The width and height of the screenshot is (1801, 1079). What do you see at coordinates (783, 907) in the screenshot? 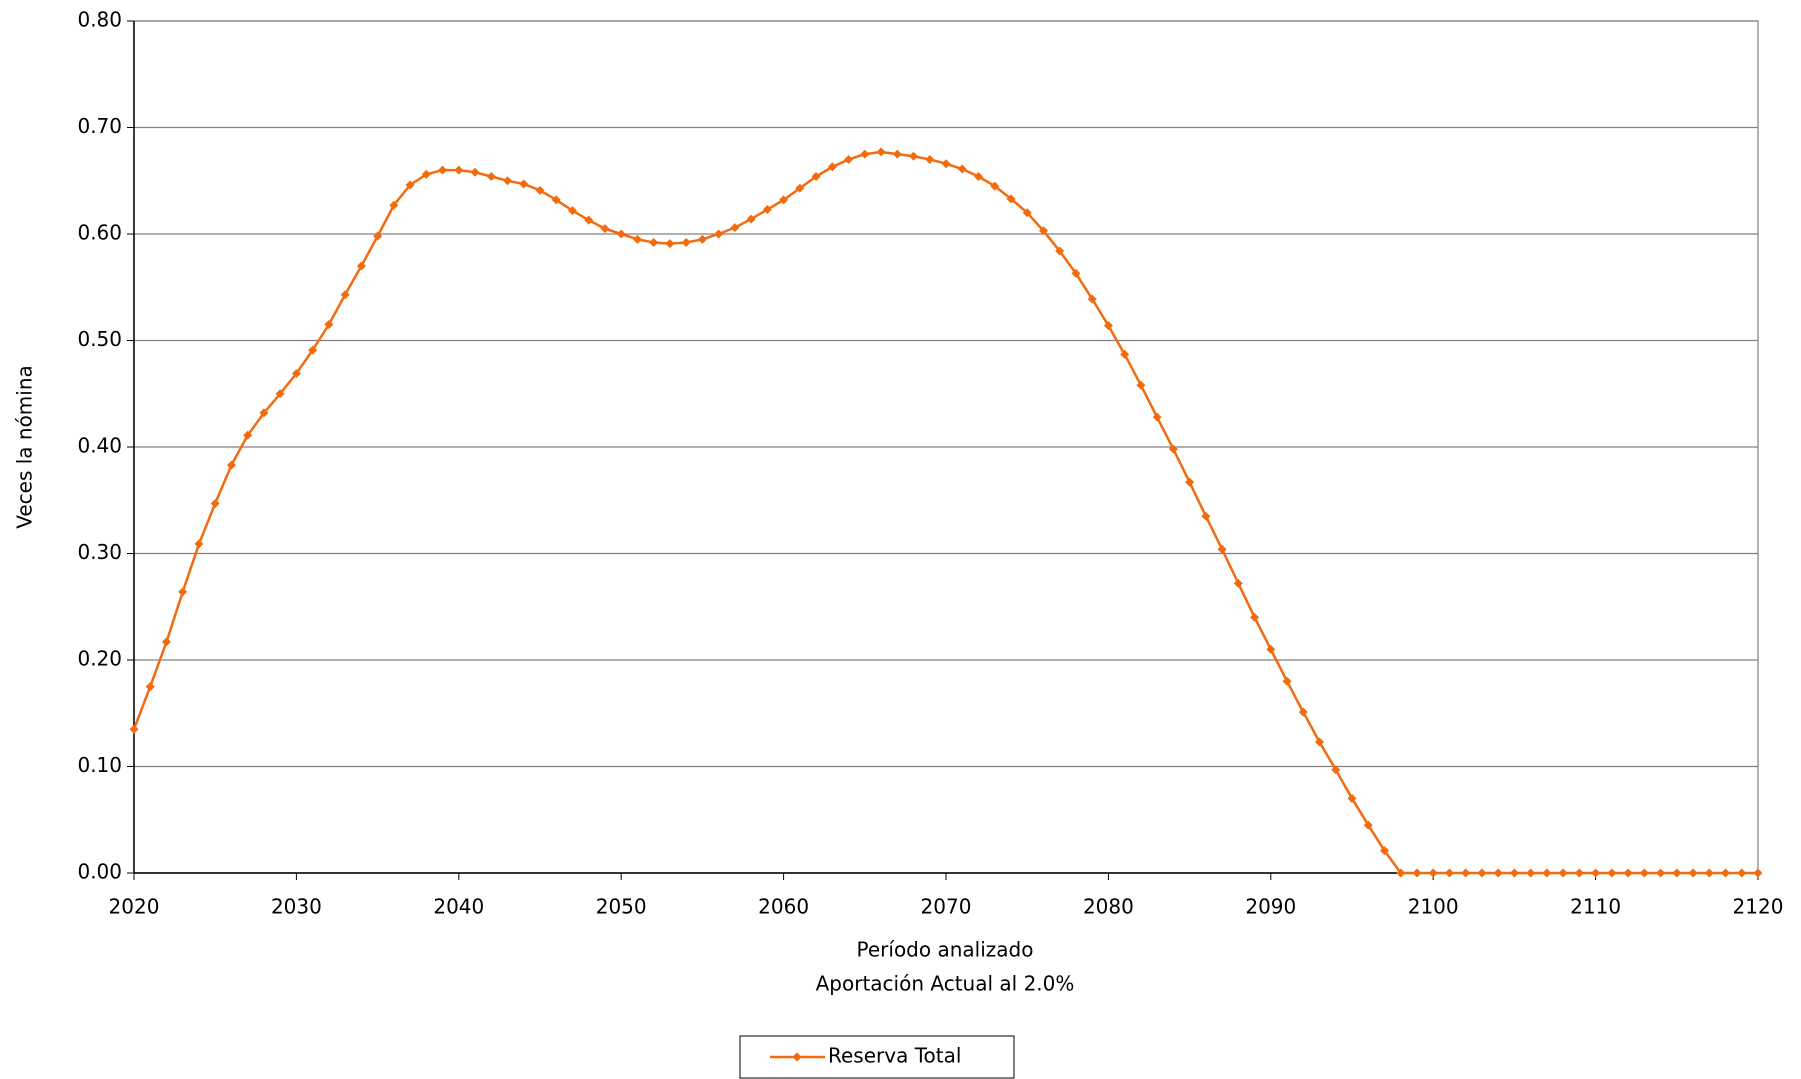
I see `x-tick-label: 2060` at bounding box center [783, 907].